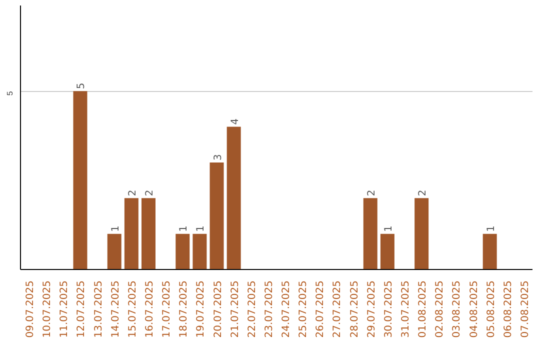 This screenshot has height=340, width=540. I want to click on x-tick-label: 13.07.2025, so click(98, 309).